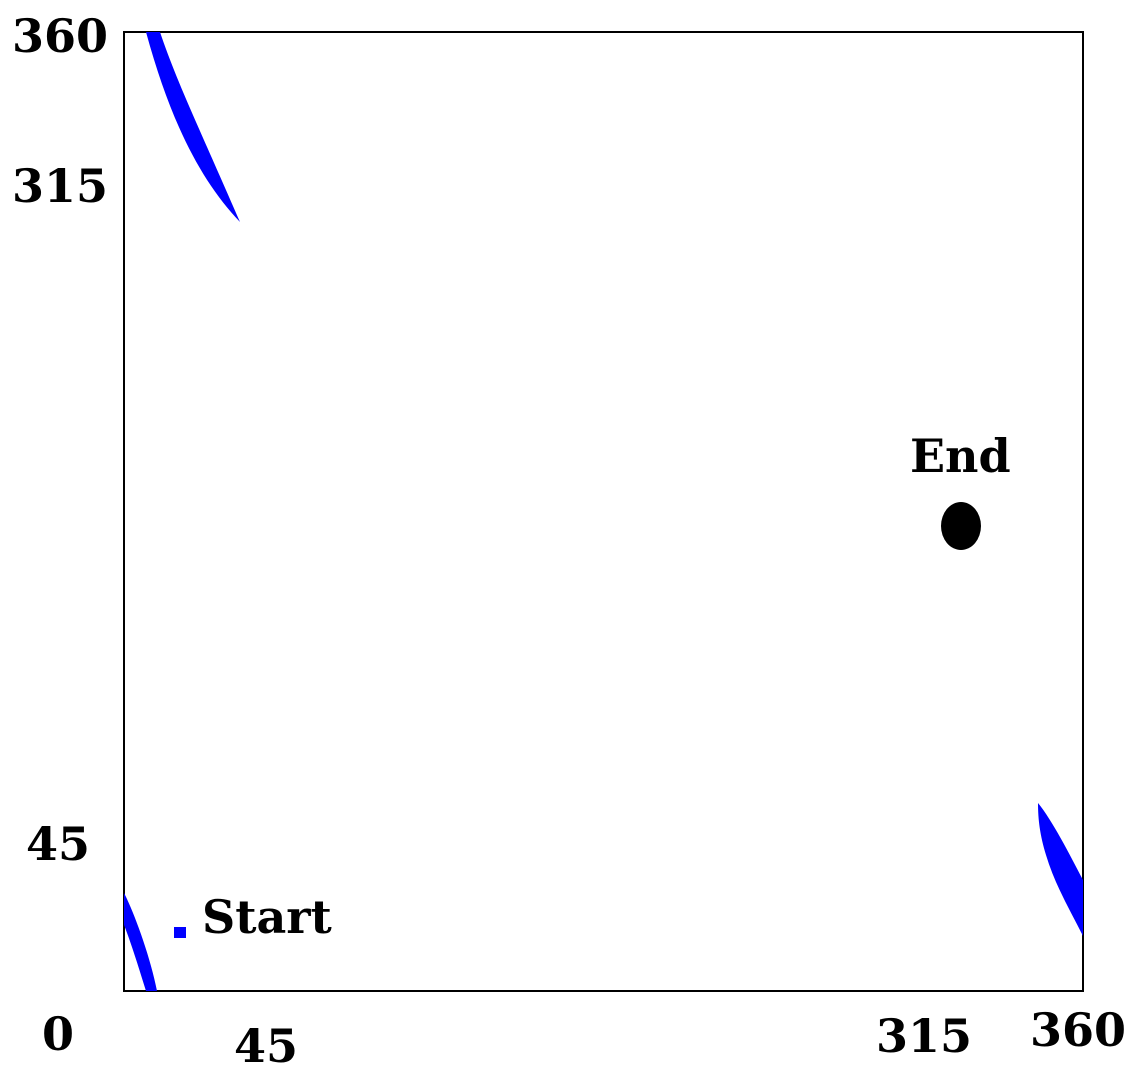 The image size is (1139, 1071). What do you see at coordinates (961, 526) in the screenshot?
I see `end-marker` at bounding box center [961, 526].